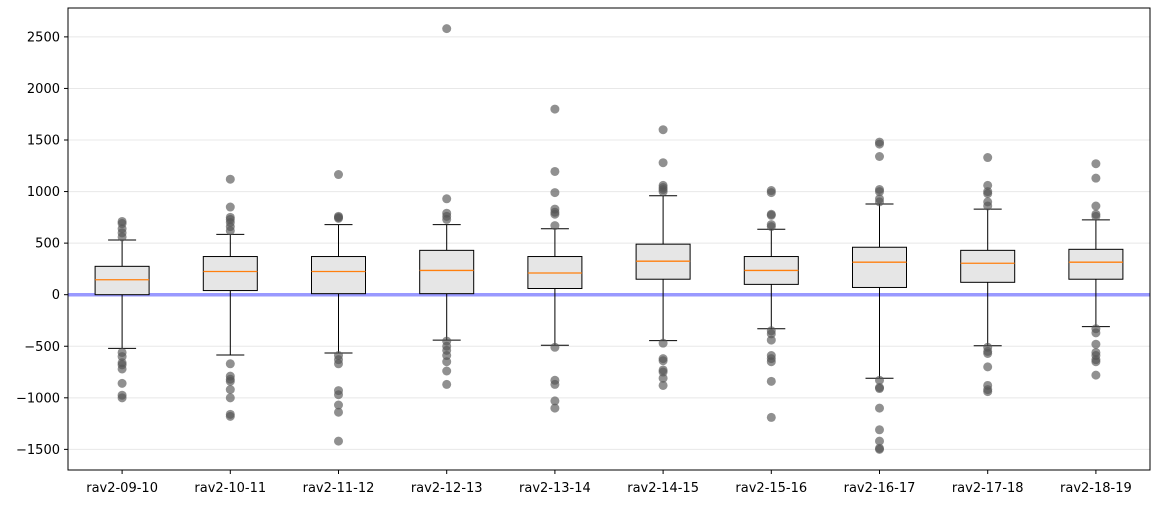  I want to click on y-tick-label: −1500, so click(38, 450).